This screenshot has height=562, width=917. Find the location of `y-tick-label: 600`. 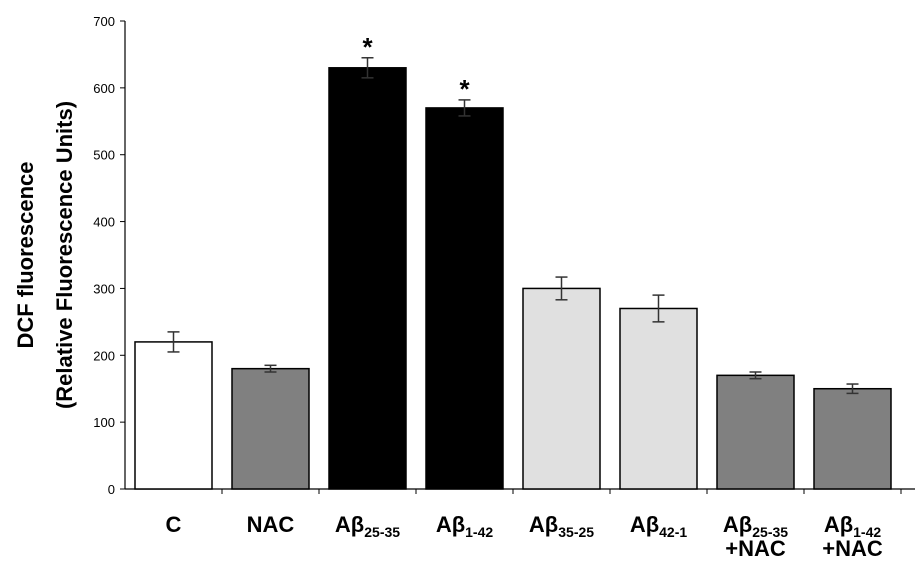

y-tick-label: 600 is located at coordinates (104, 88).